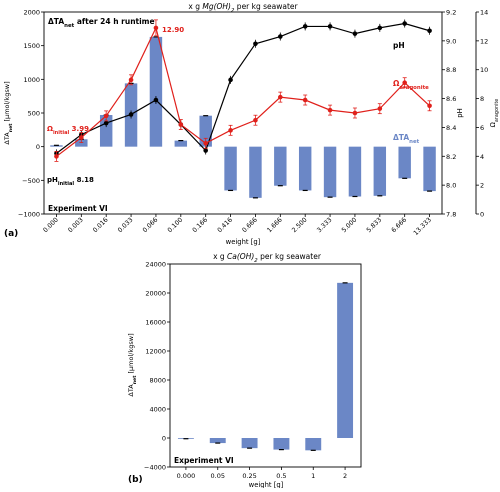 This screenshot has height=492, width=500. I want to click on xtick-label-a-0: 0.000, so click(51, 225).